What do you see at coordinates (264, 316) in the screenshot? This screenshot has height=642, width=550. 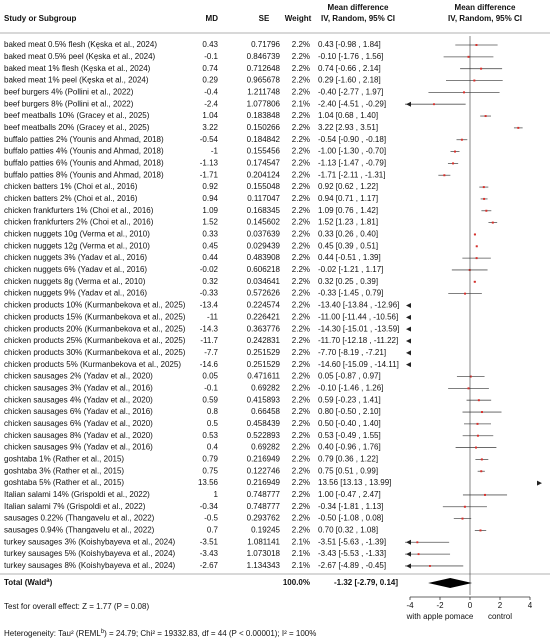 I see `se-value: 0.226421` at bounding box center [264, 316].